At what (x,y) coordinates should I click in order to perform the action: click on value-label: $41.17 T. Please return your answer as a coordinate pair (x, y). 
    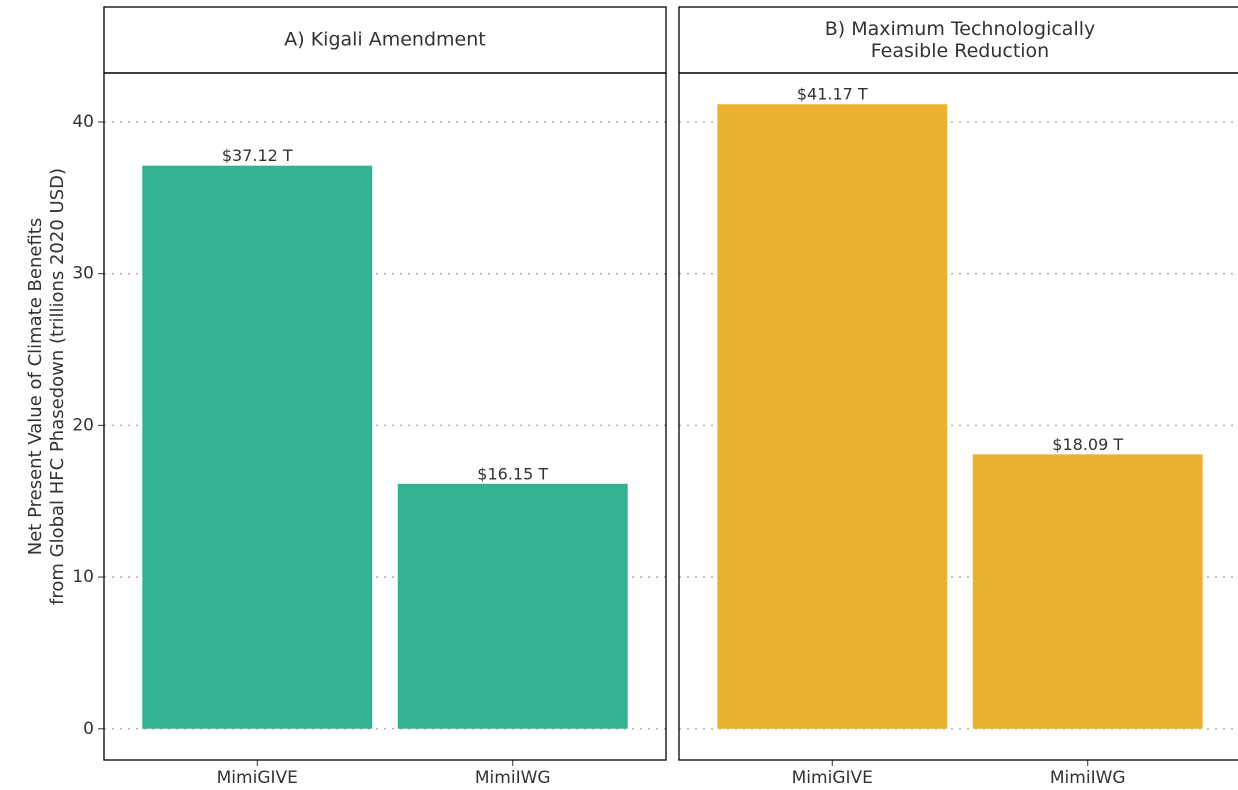
    Looking at the image, I should click on (832, 94).